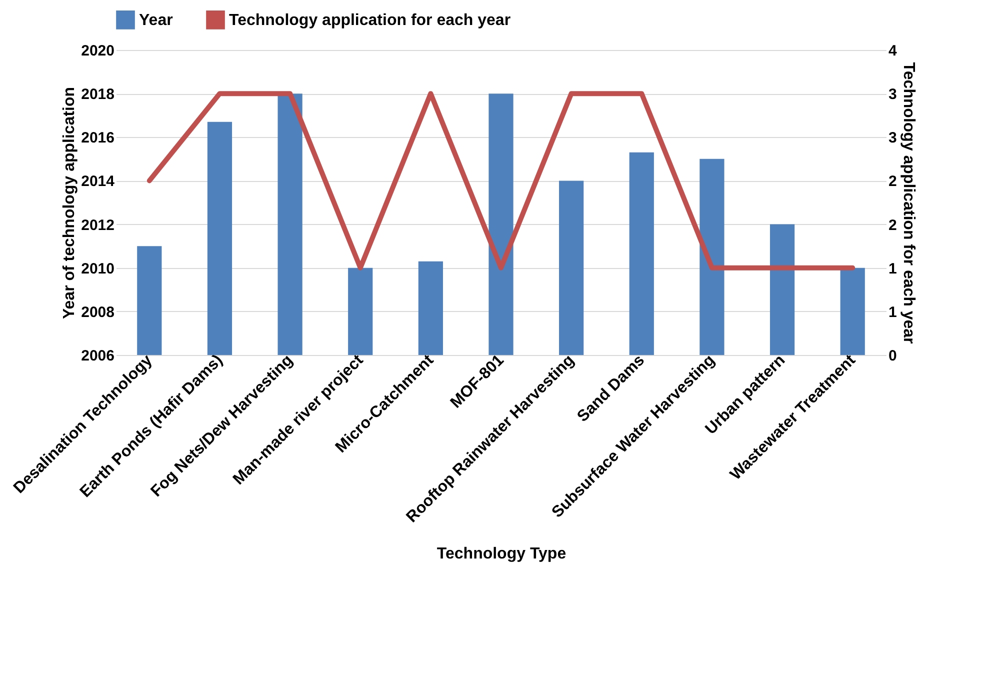 The height and width of the screenshot is (686, 985). Describe the element at coordinates (97, 269) in the screenshot. I see `y-tick-label: 2010` at that location.